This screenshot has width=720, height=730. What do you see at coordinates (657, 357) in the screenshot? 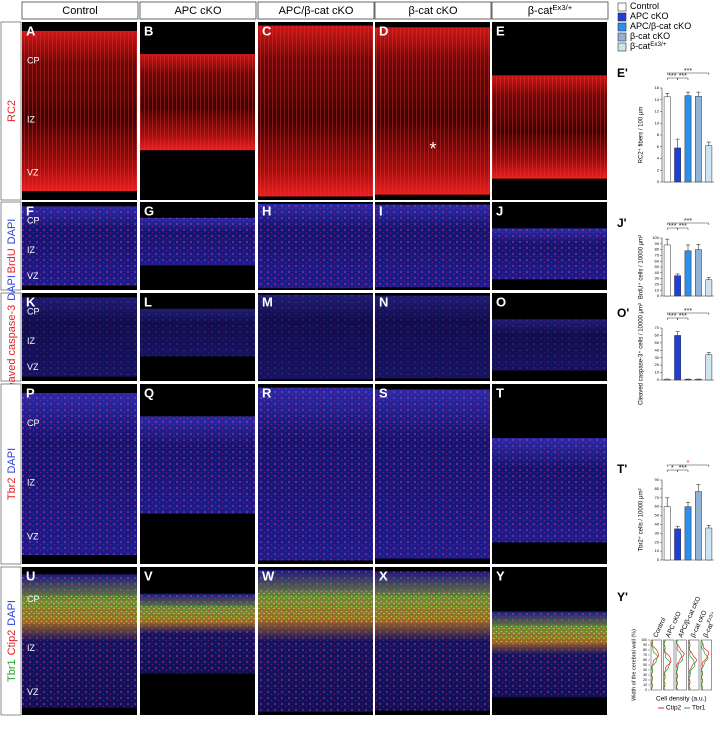
I see `y-tick-label: 30` at bounding box center [657, 357].